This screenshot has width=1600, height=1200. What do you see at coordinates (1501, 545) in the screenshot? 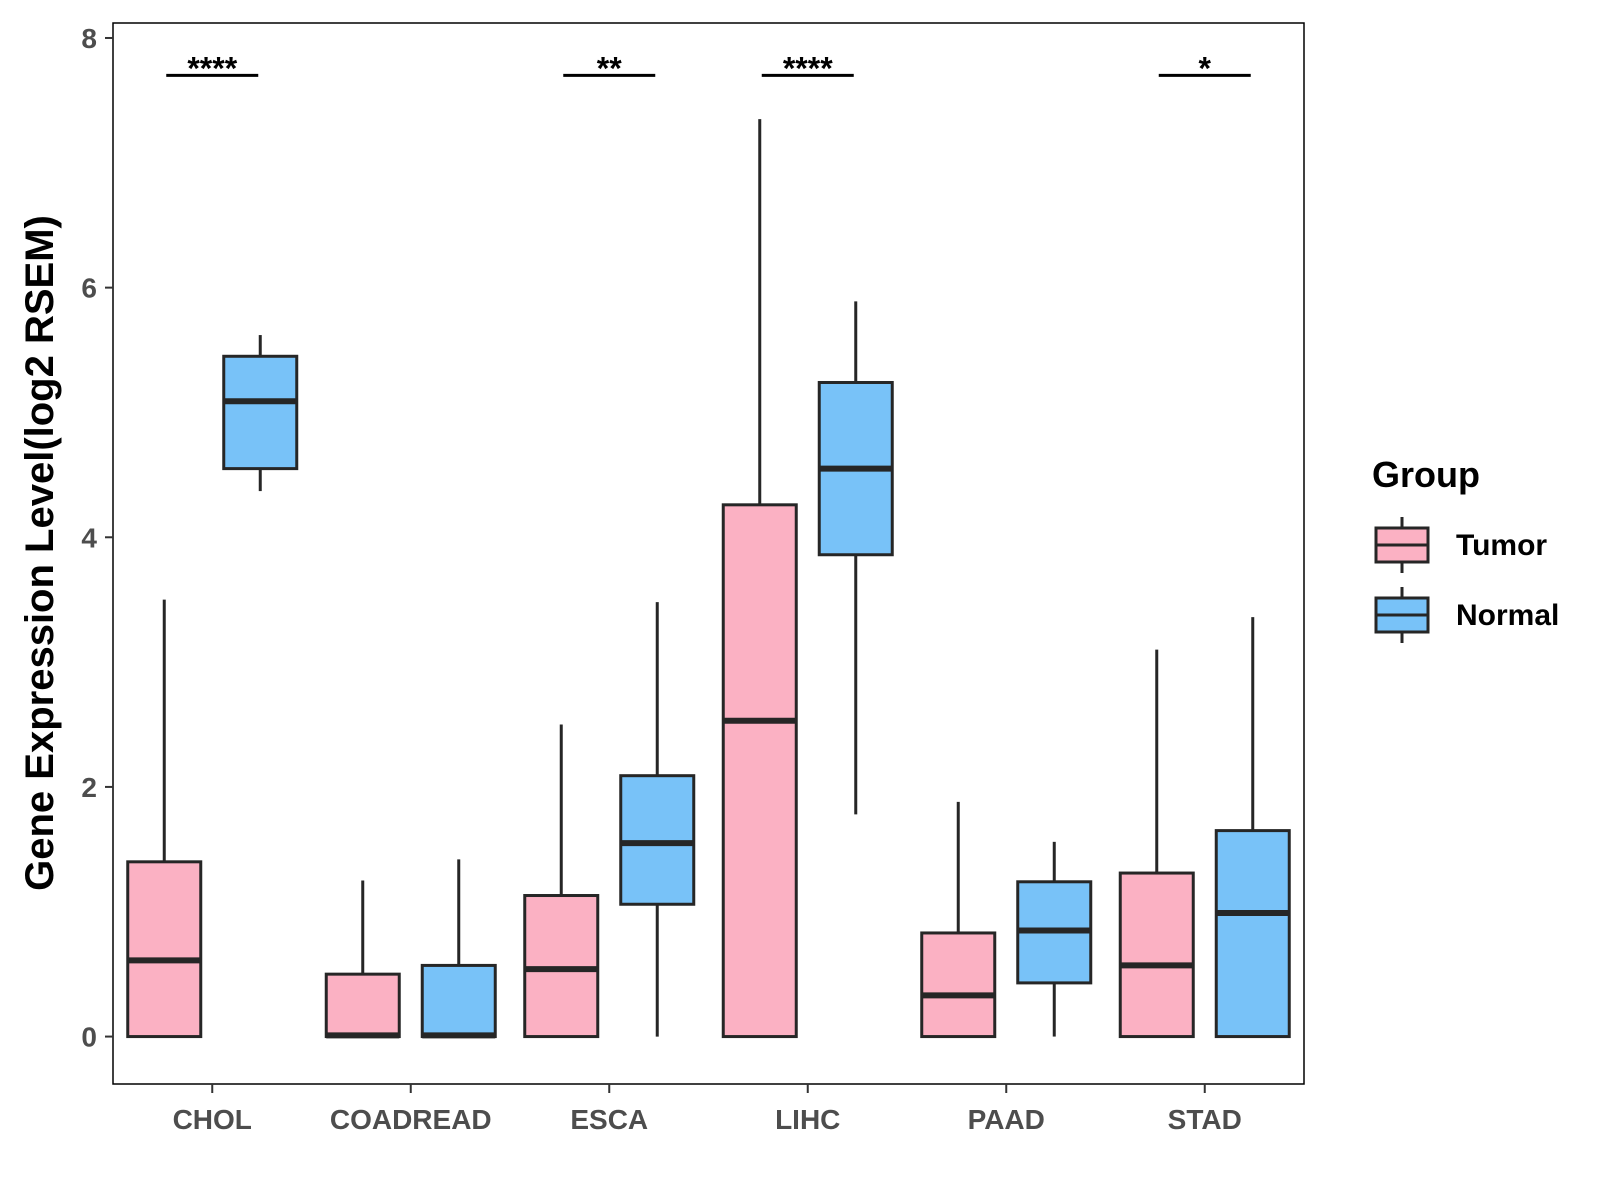
I see `legend-label: Tumor` at bounding box center [1501, 545].